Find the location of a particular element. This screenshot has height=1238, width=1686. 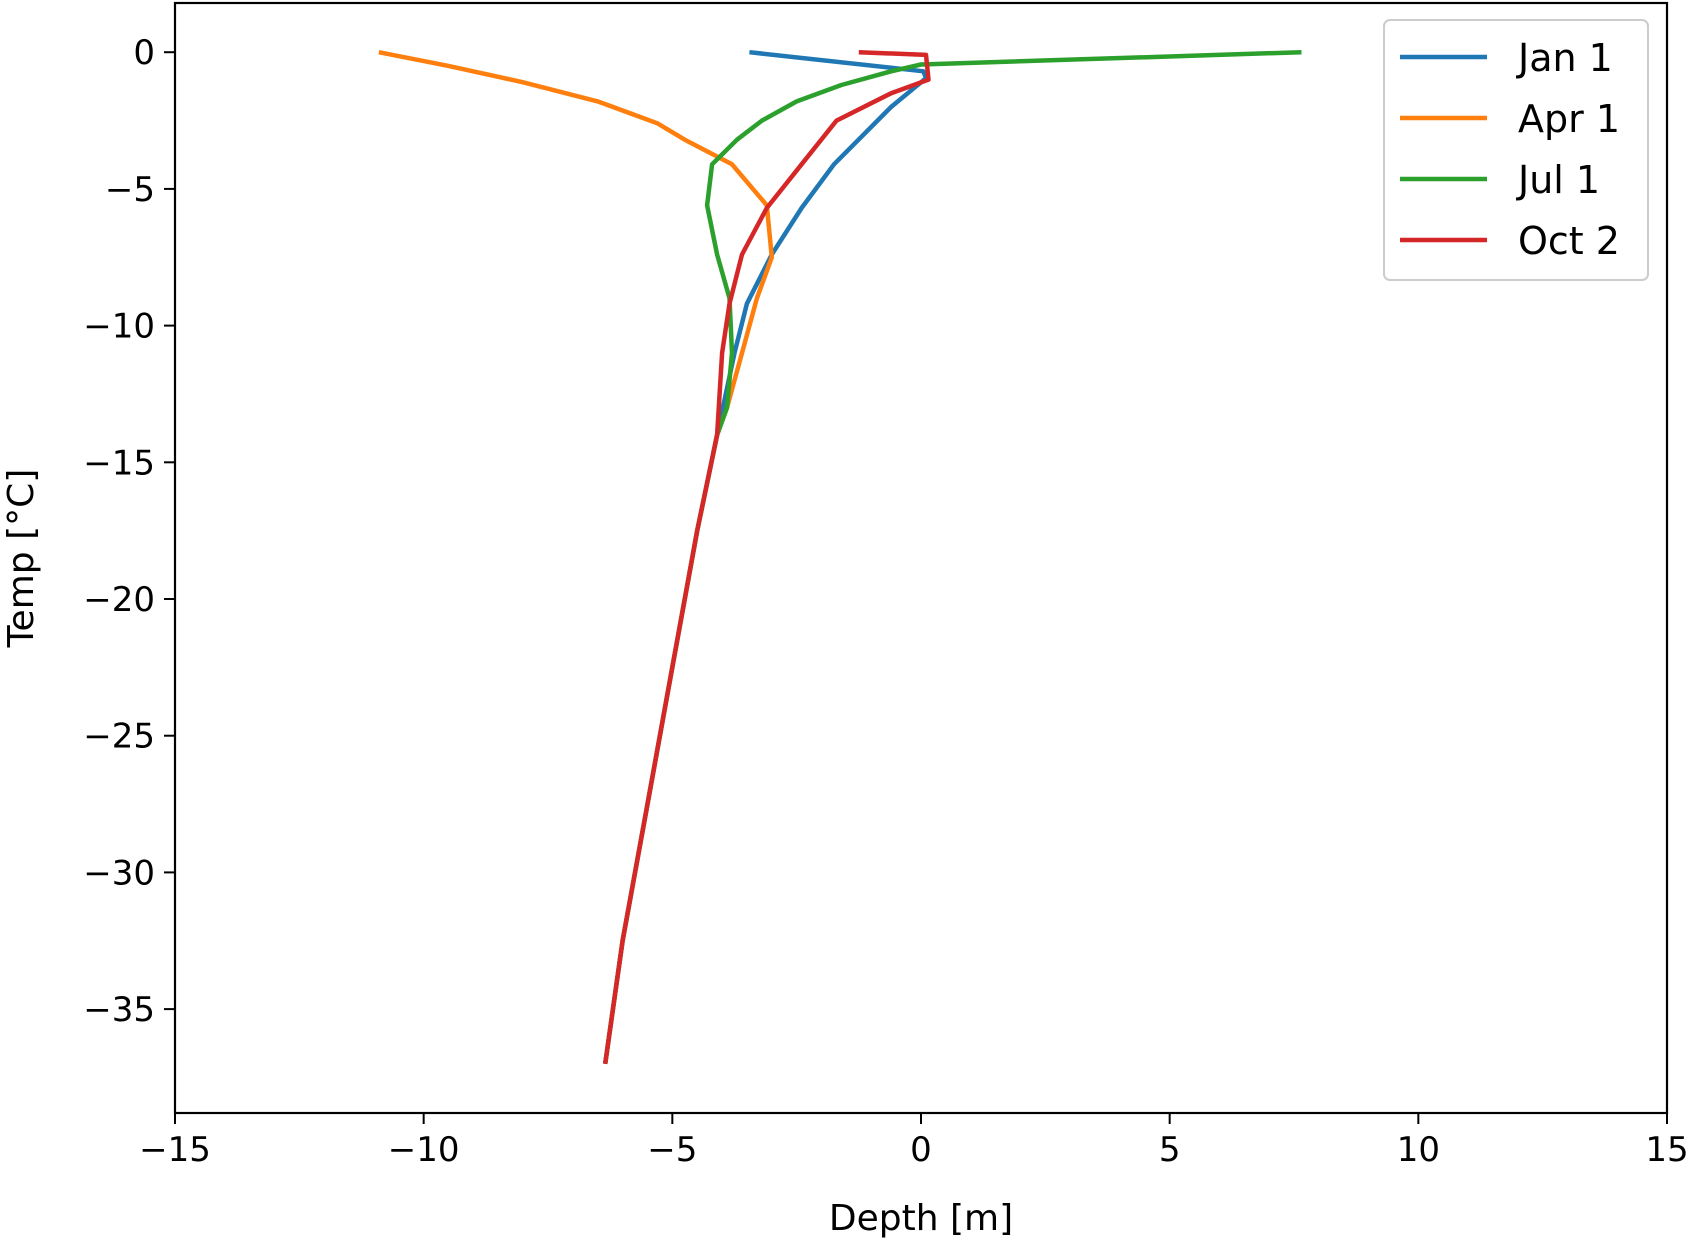

y-tick-label: −15 is located at coordinates (119, 463).